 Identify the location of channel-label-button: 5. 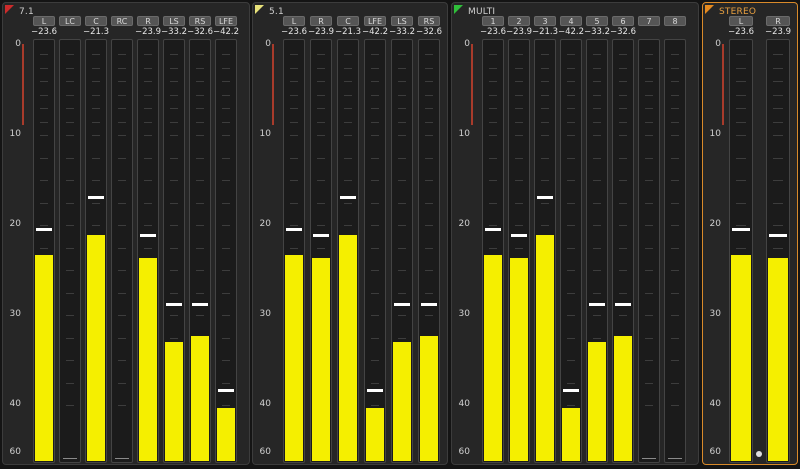
(597, 21).